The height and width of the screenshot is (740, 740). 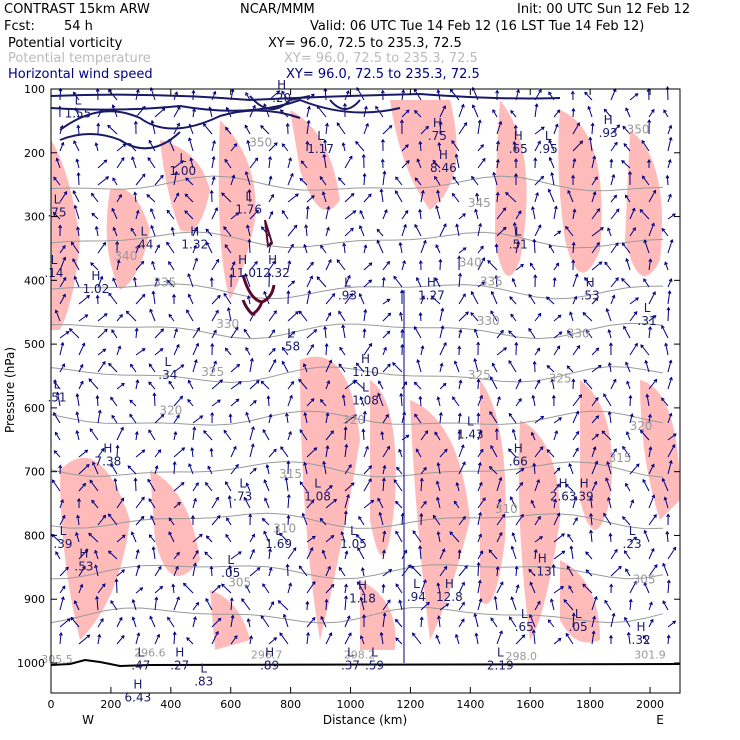 I want to click on pv-2pvu-contour-upper, so click(x=269, y=233).